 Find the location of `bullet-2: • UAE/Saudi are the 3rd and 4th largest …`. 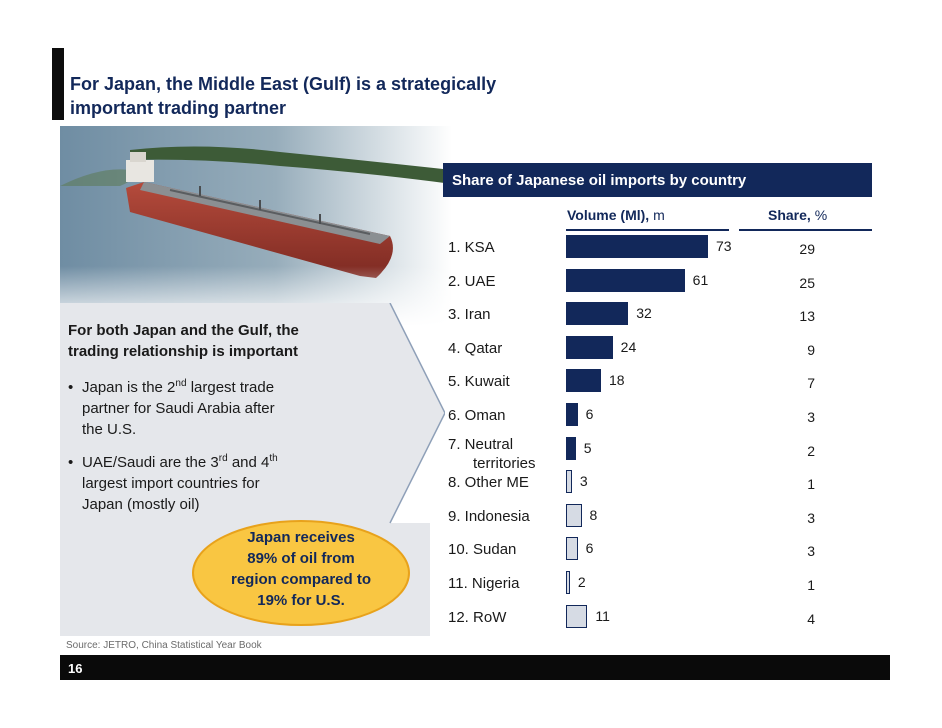

bullet-2: • UAE/Saudi are the 3rd and 4th largest … is located at coordinates (173, 483).